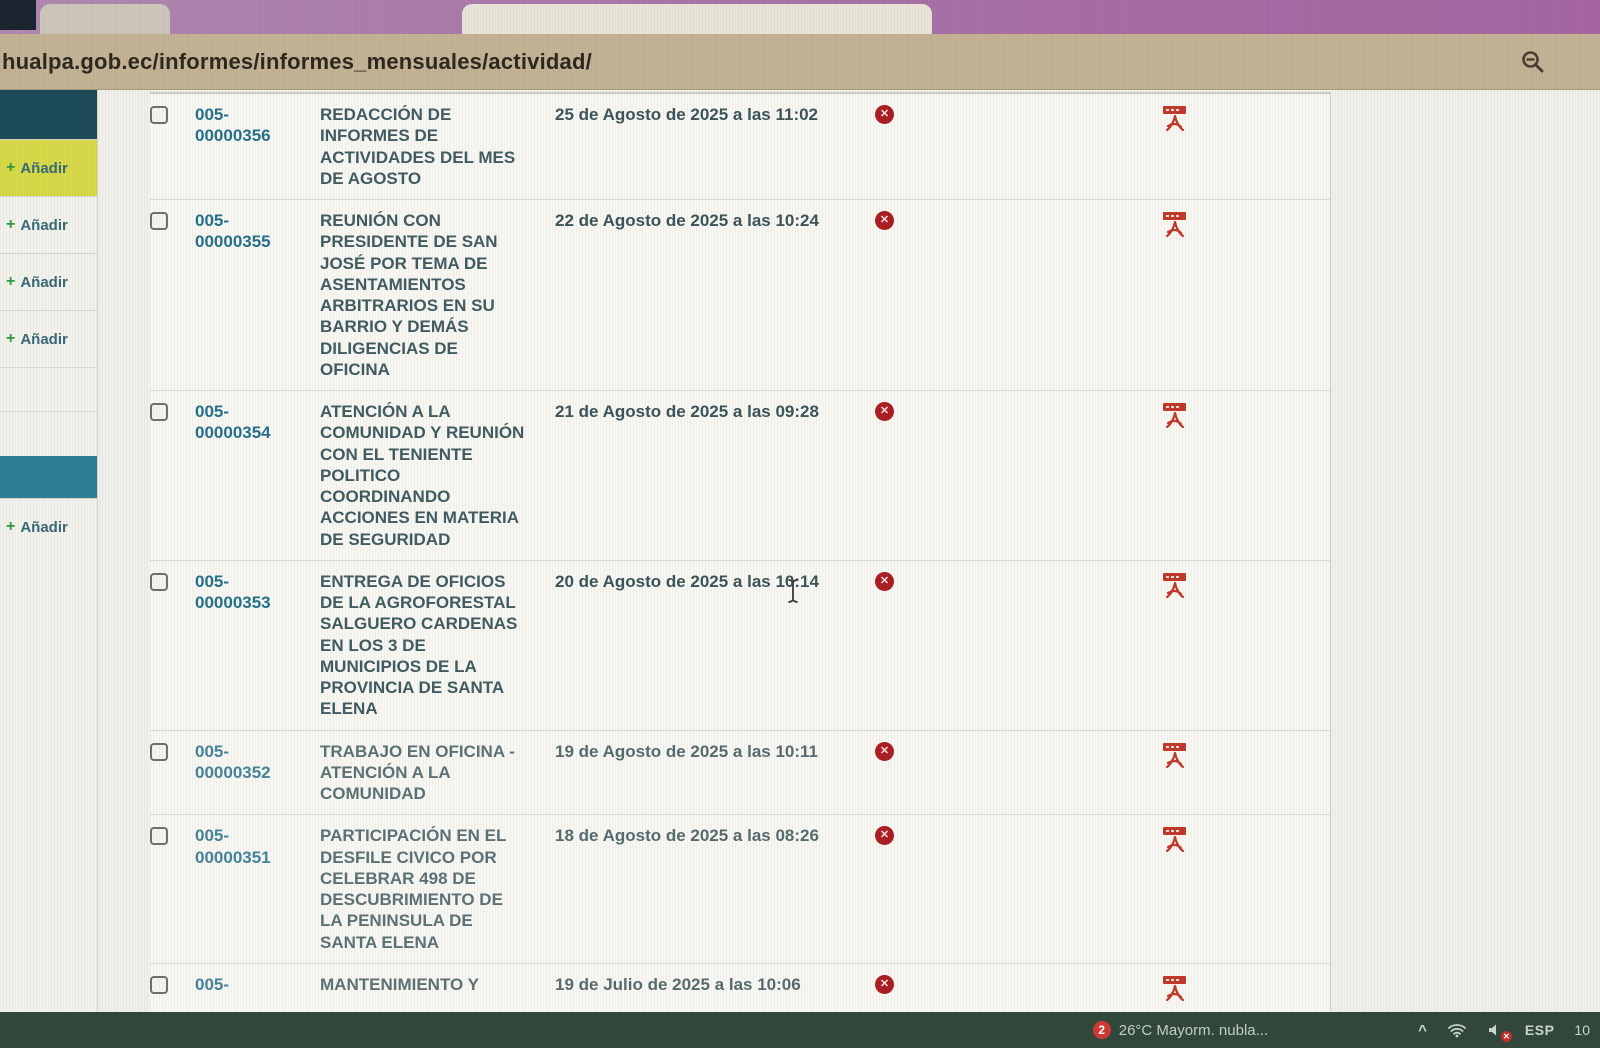 This screenshot has height=1048, width=1600. What do you see at coordinates (44, 168) in the screenshot?
I see `add-link-label: Añadir` at bounding box center [44, 168].